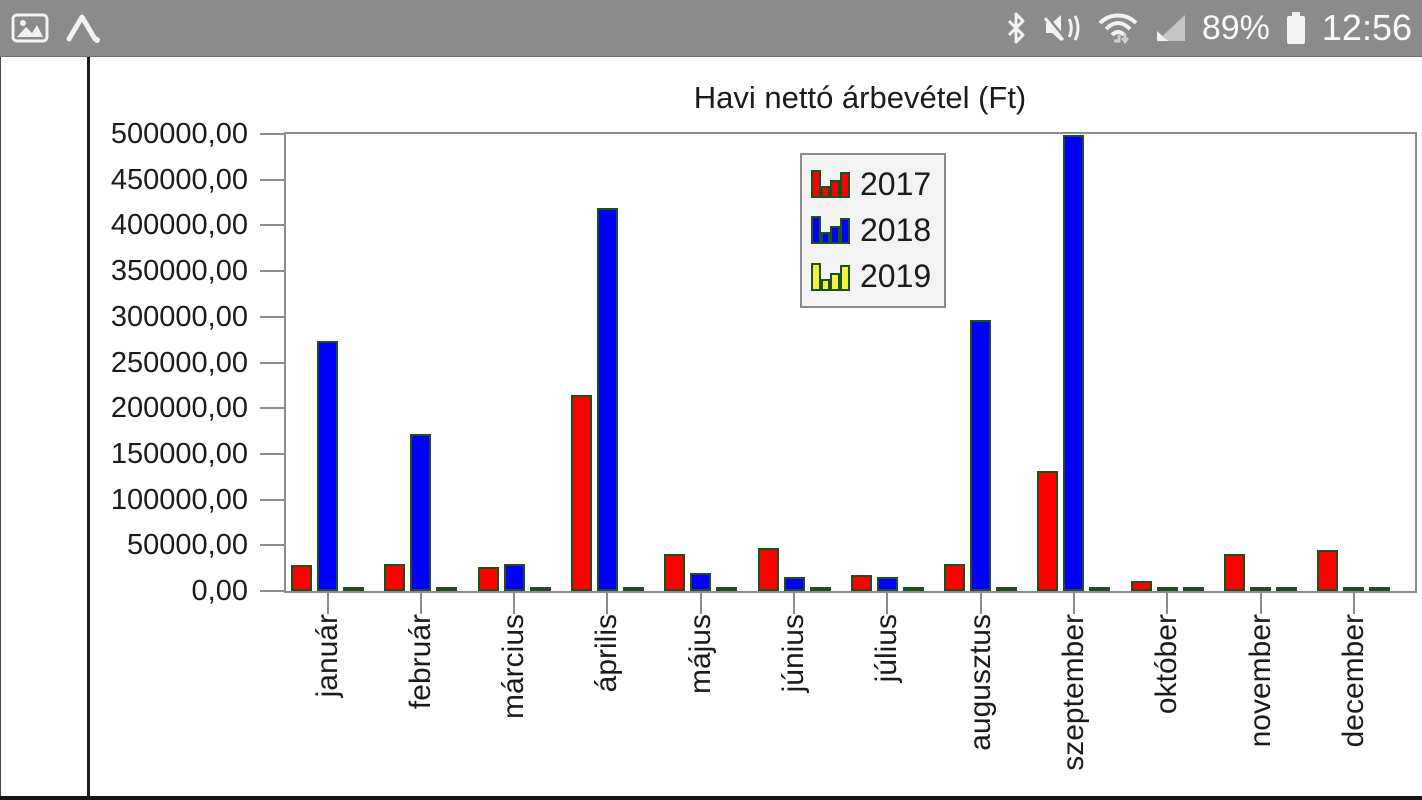  I want to click on y-axis-label: 350000,00, so click(179, 271).